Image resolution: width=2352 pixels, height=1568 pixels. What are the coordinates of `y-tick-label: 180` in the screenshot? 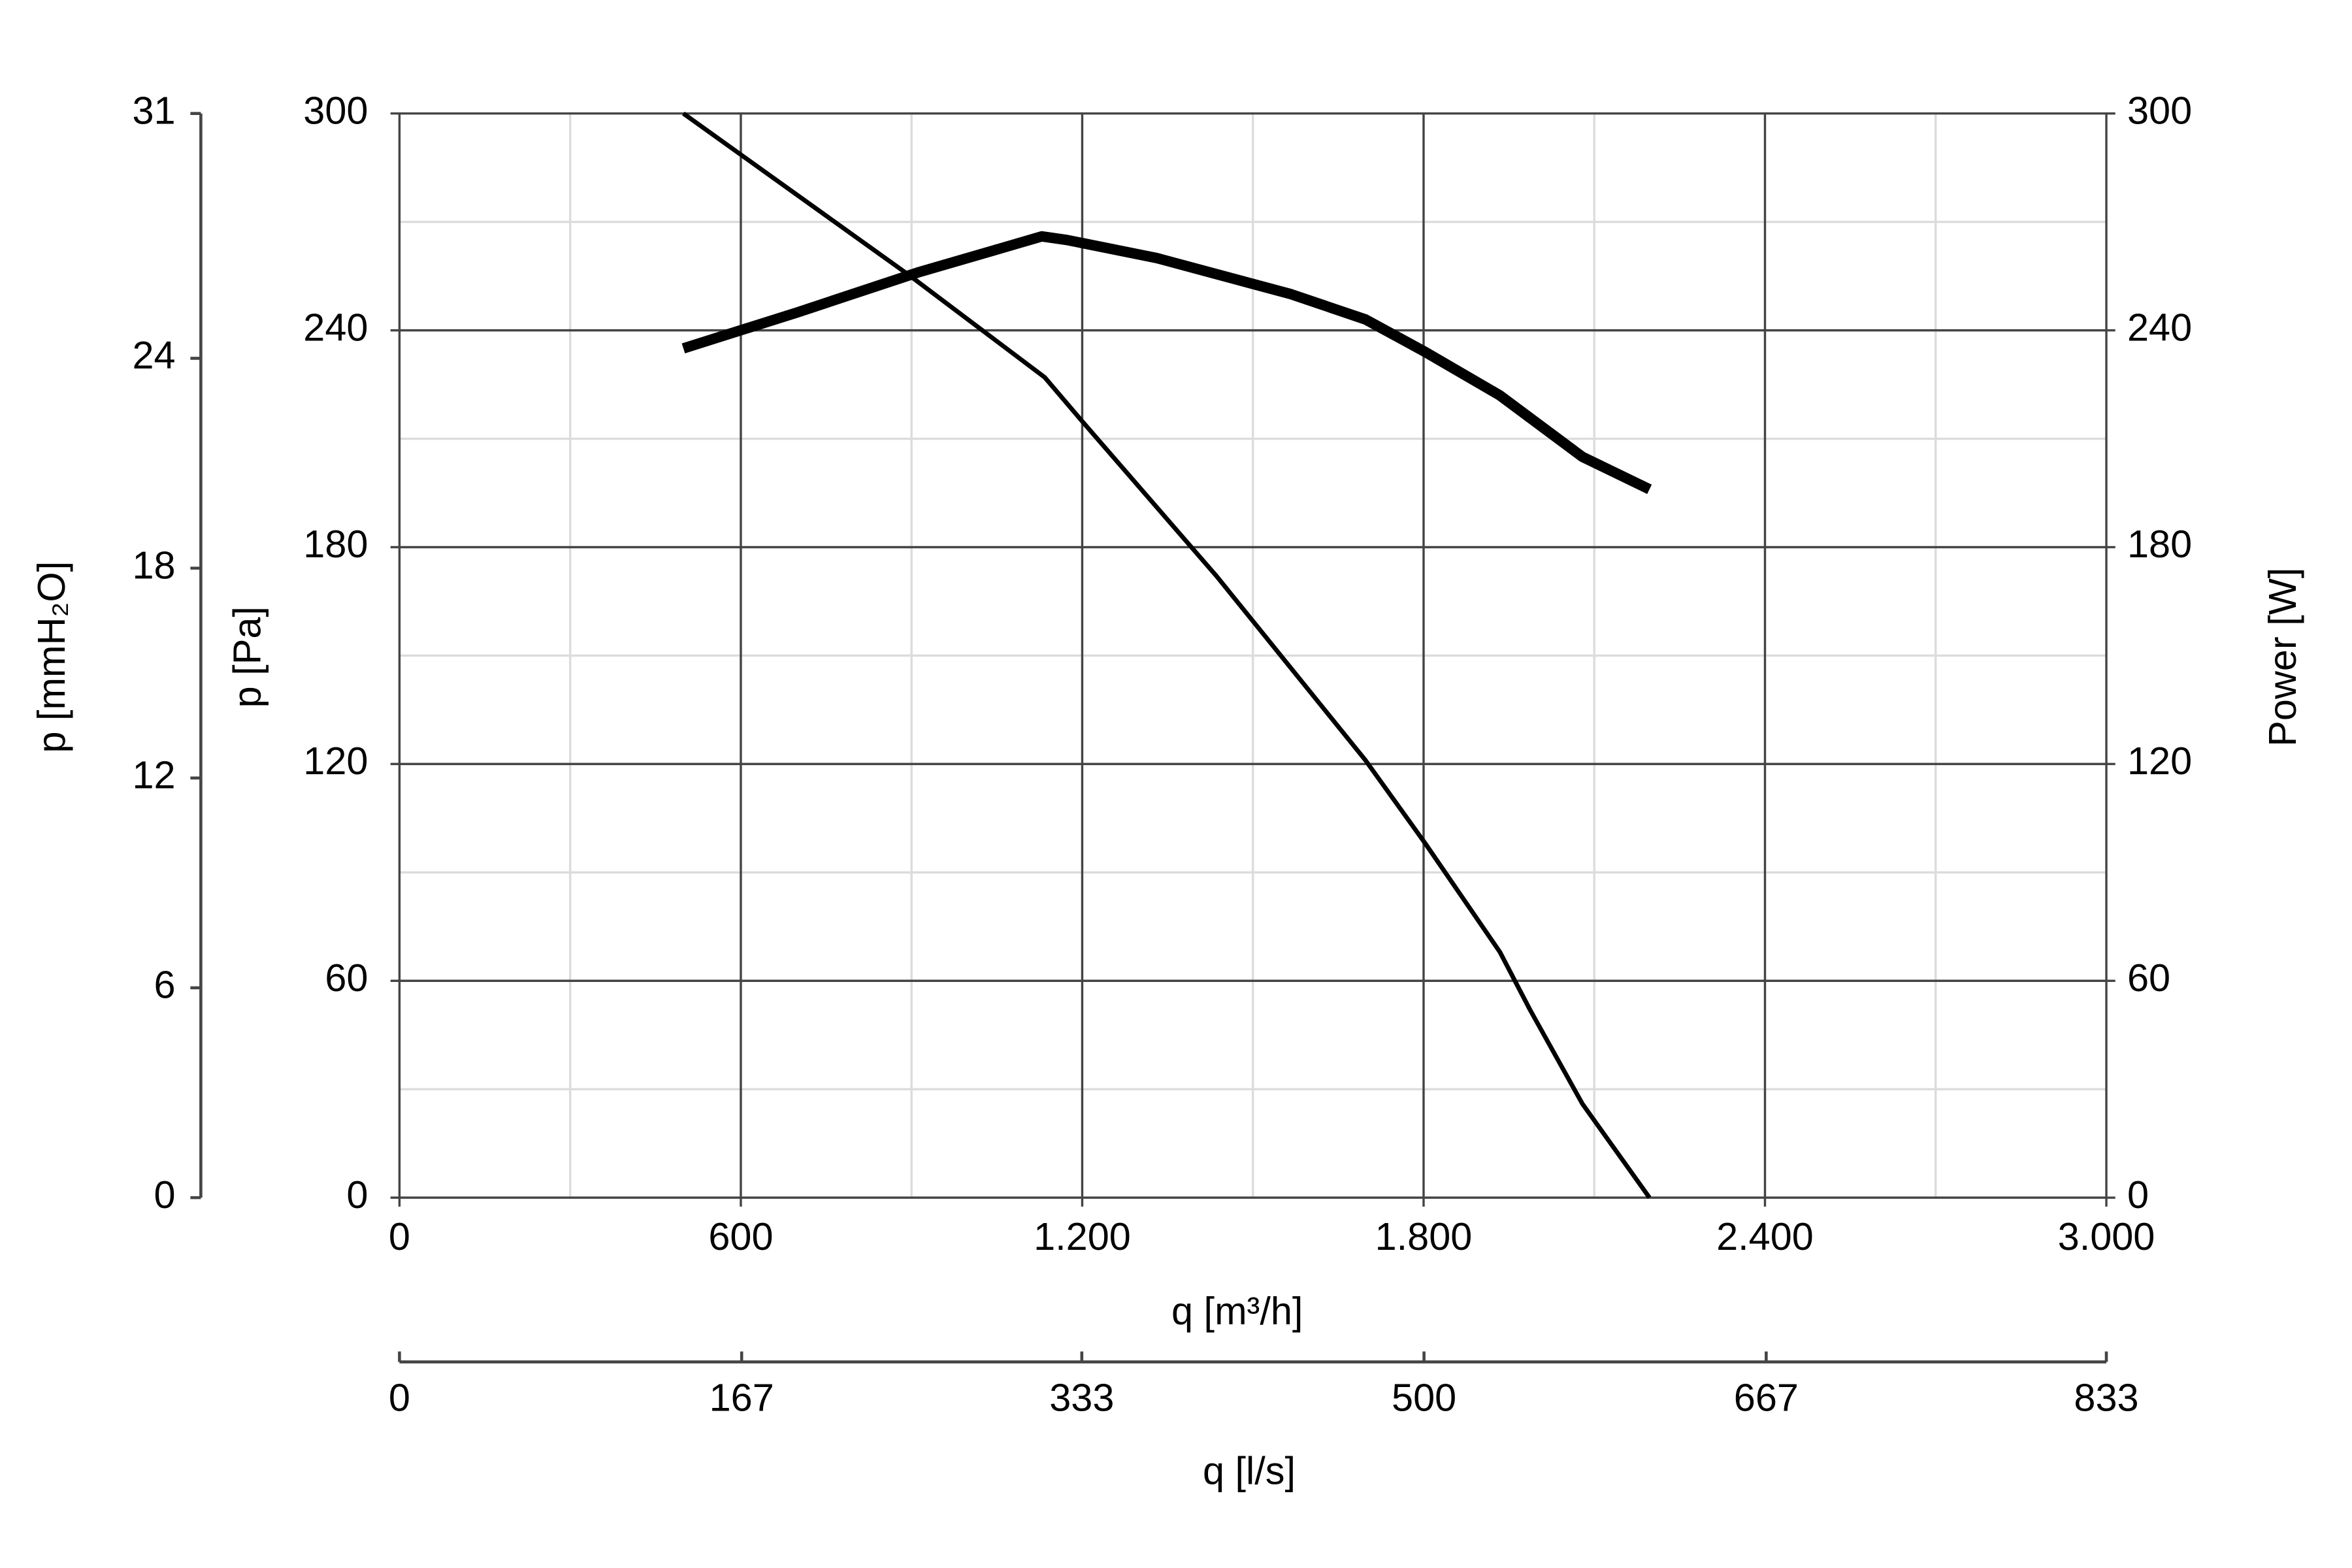 It's located at (335, 544).